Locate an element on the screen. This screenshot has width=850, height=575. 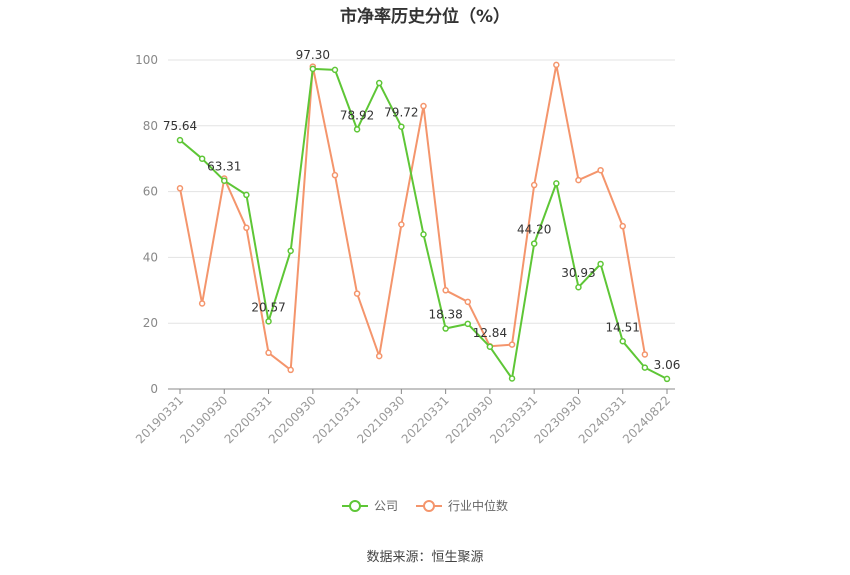
data-label: 20.57 is located at coordinates (268, 307).